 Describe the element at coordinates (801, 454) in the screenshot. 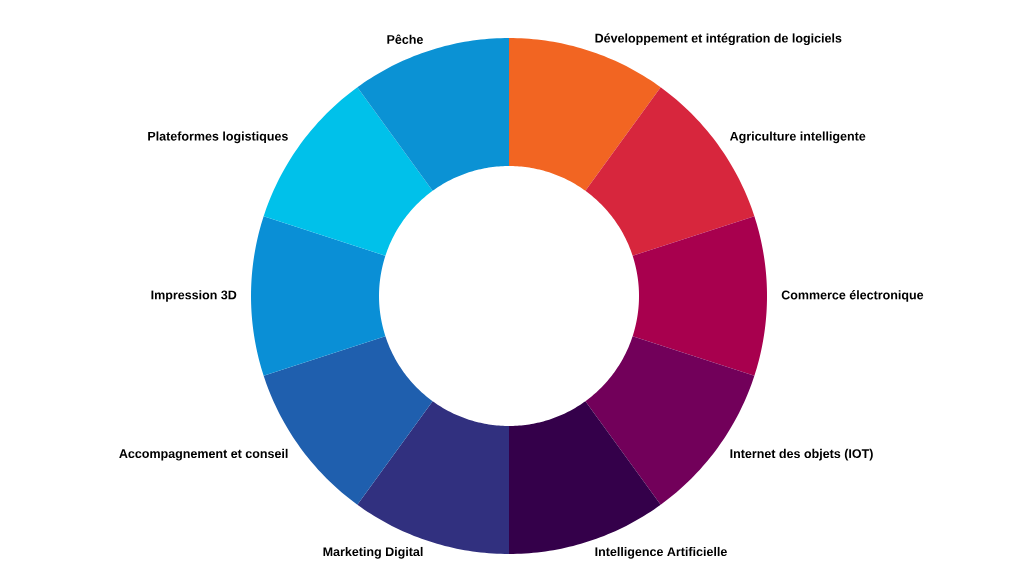

I see `slice-label: Internet des objets (IOT)` at that location.